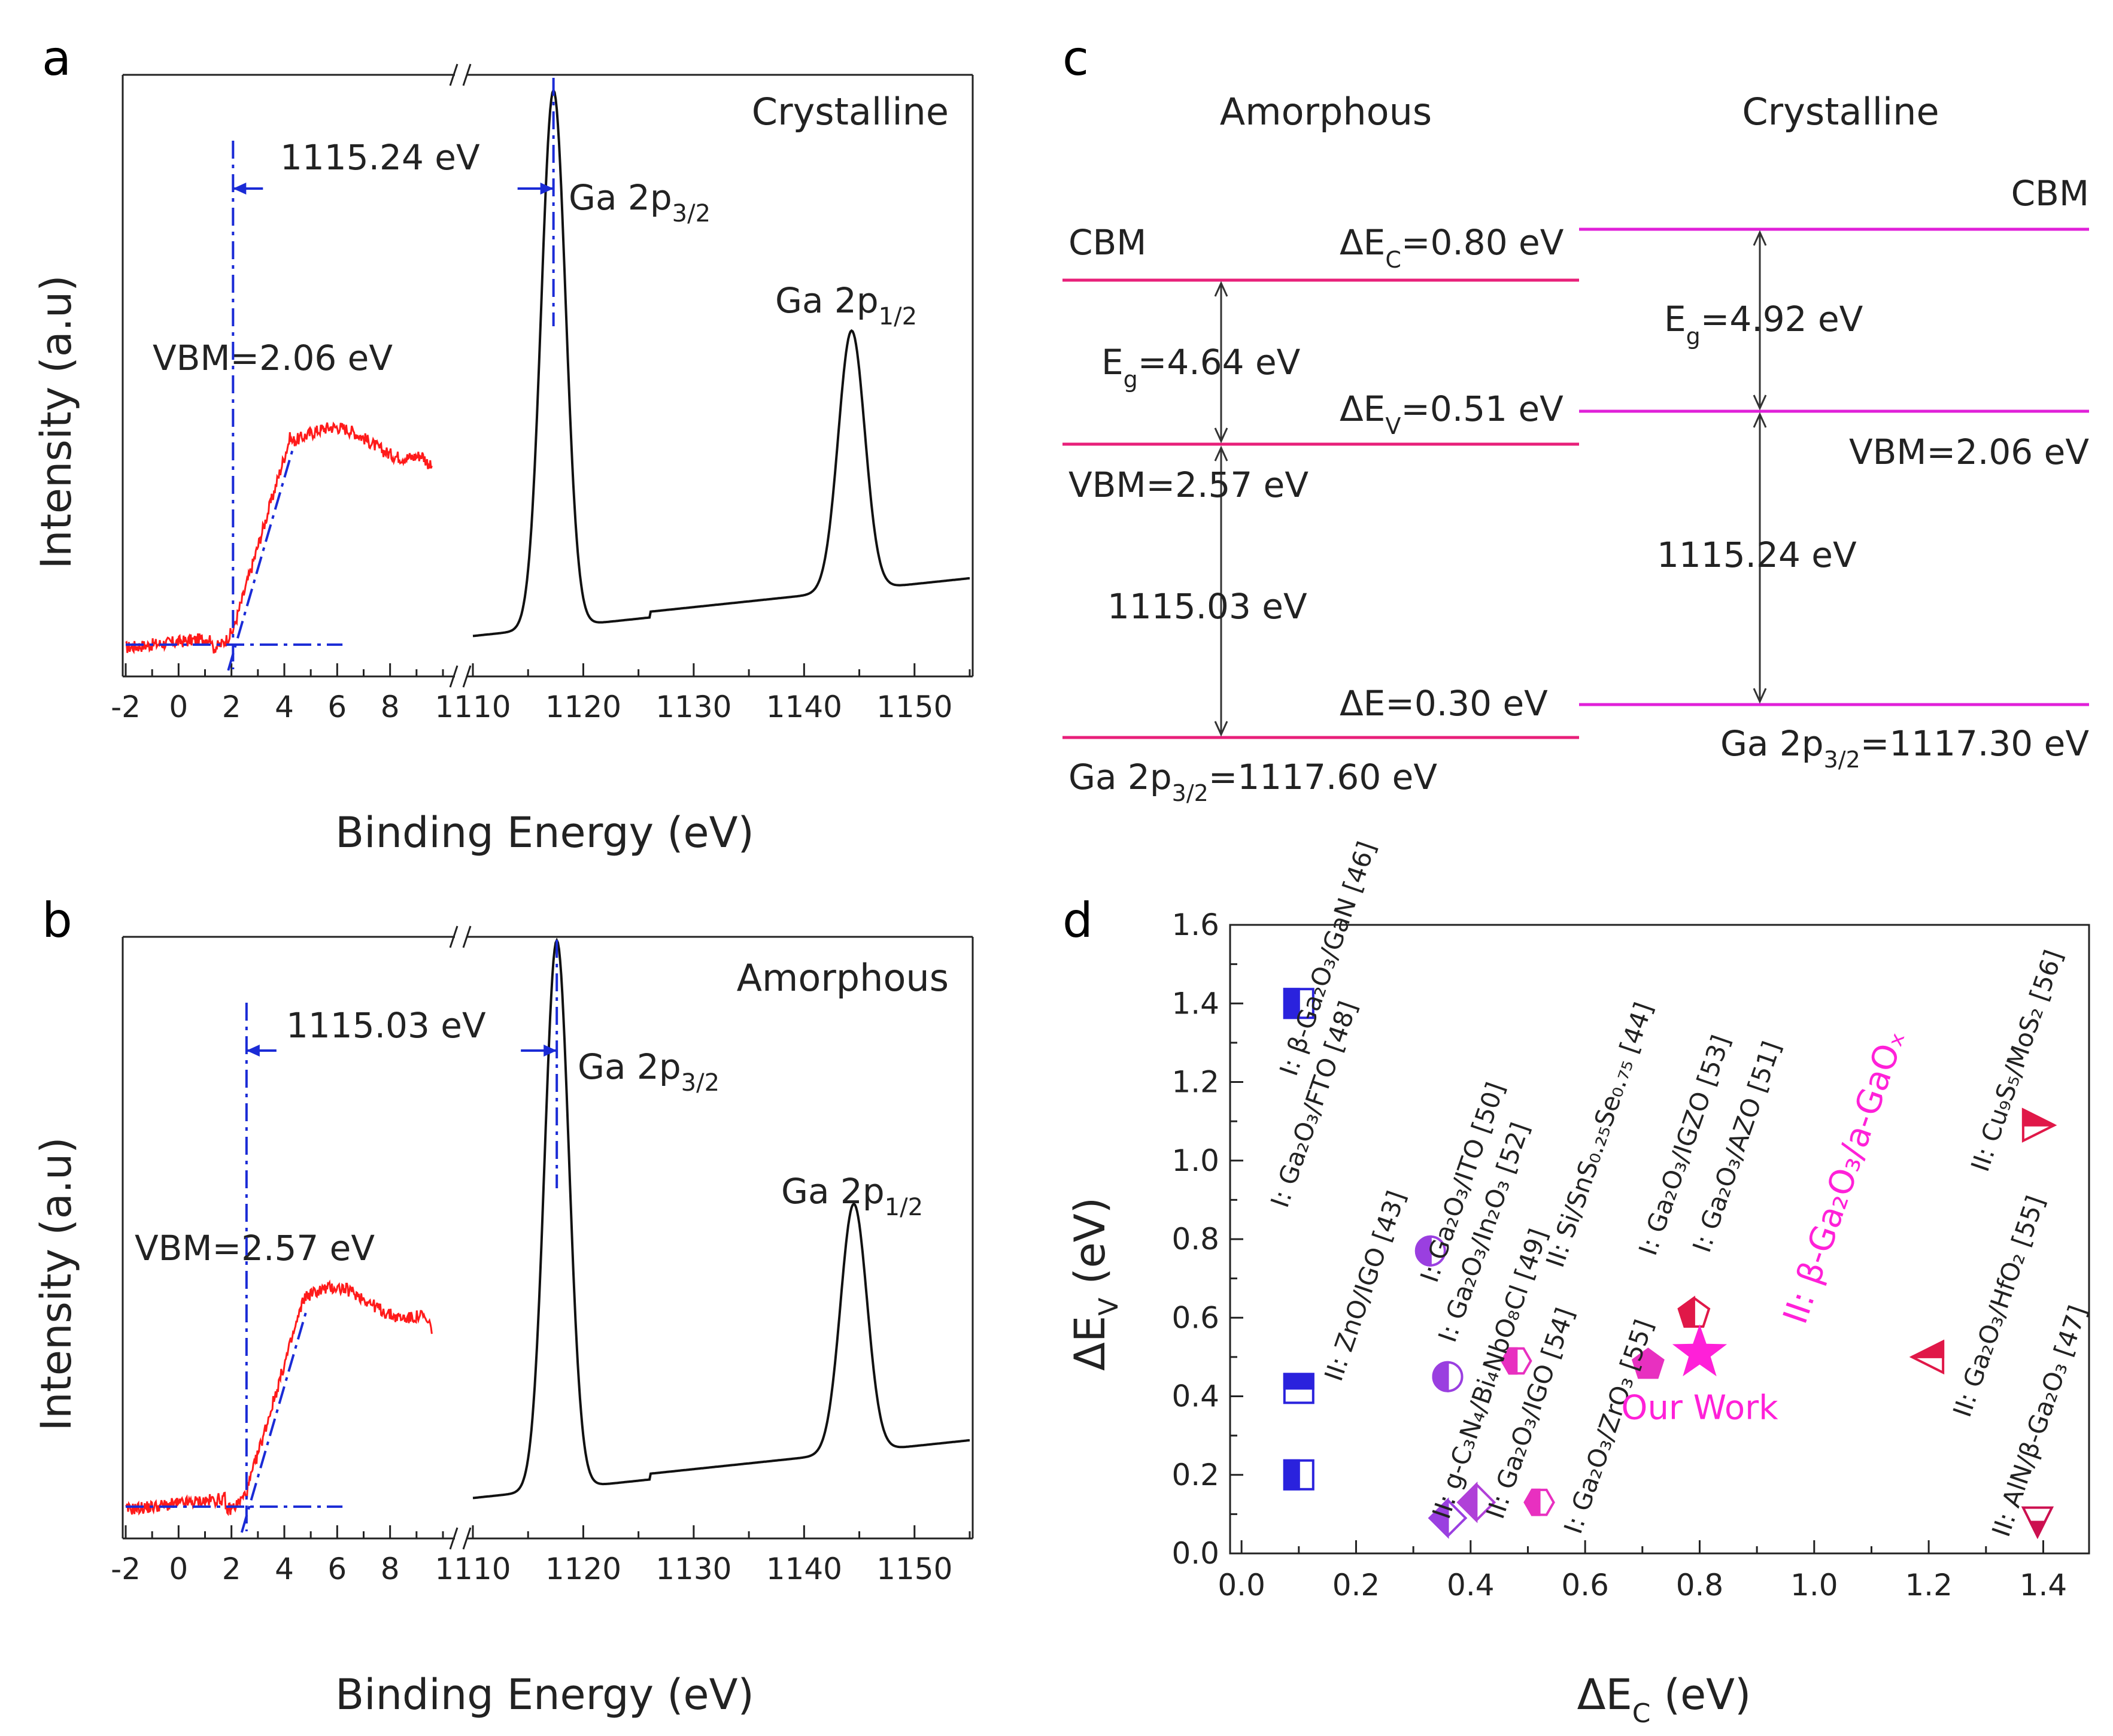 This screenshot has width=2113, height=1736. What do you see at coordinates (1195, 1239) in the screenshot?
I see `y-tick-label: 0.8` at bounding box center [1195, 1239].